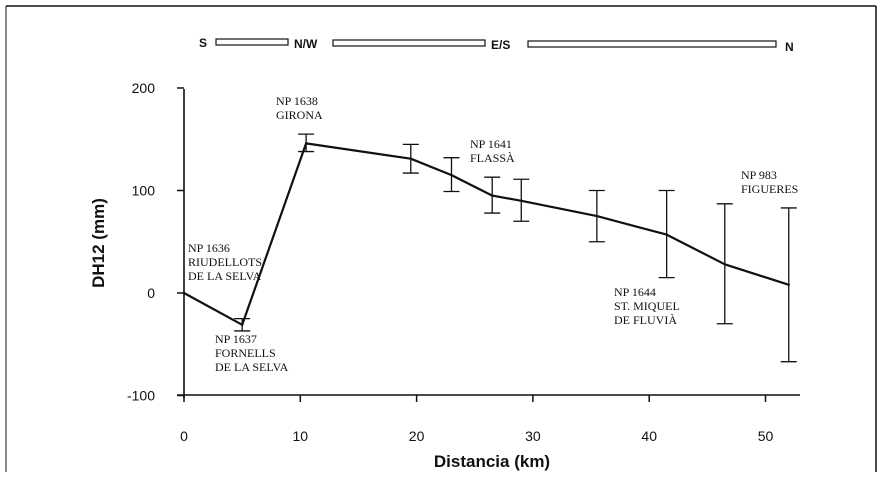  I want to click on station-label-line: FORNELLS, so click(245, 353).